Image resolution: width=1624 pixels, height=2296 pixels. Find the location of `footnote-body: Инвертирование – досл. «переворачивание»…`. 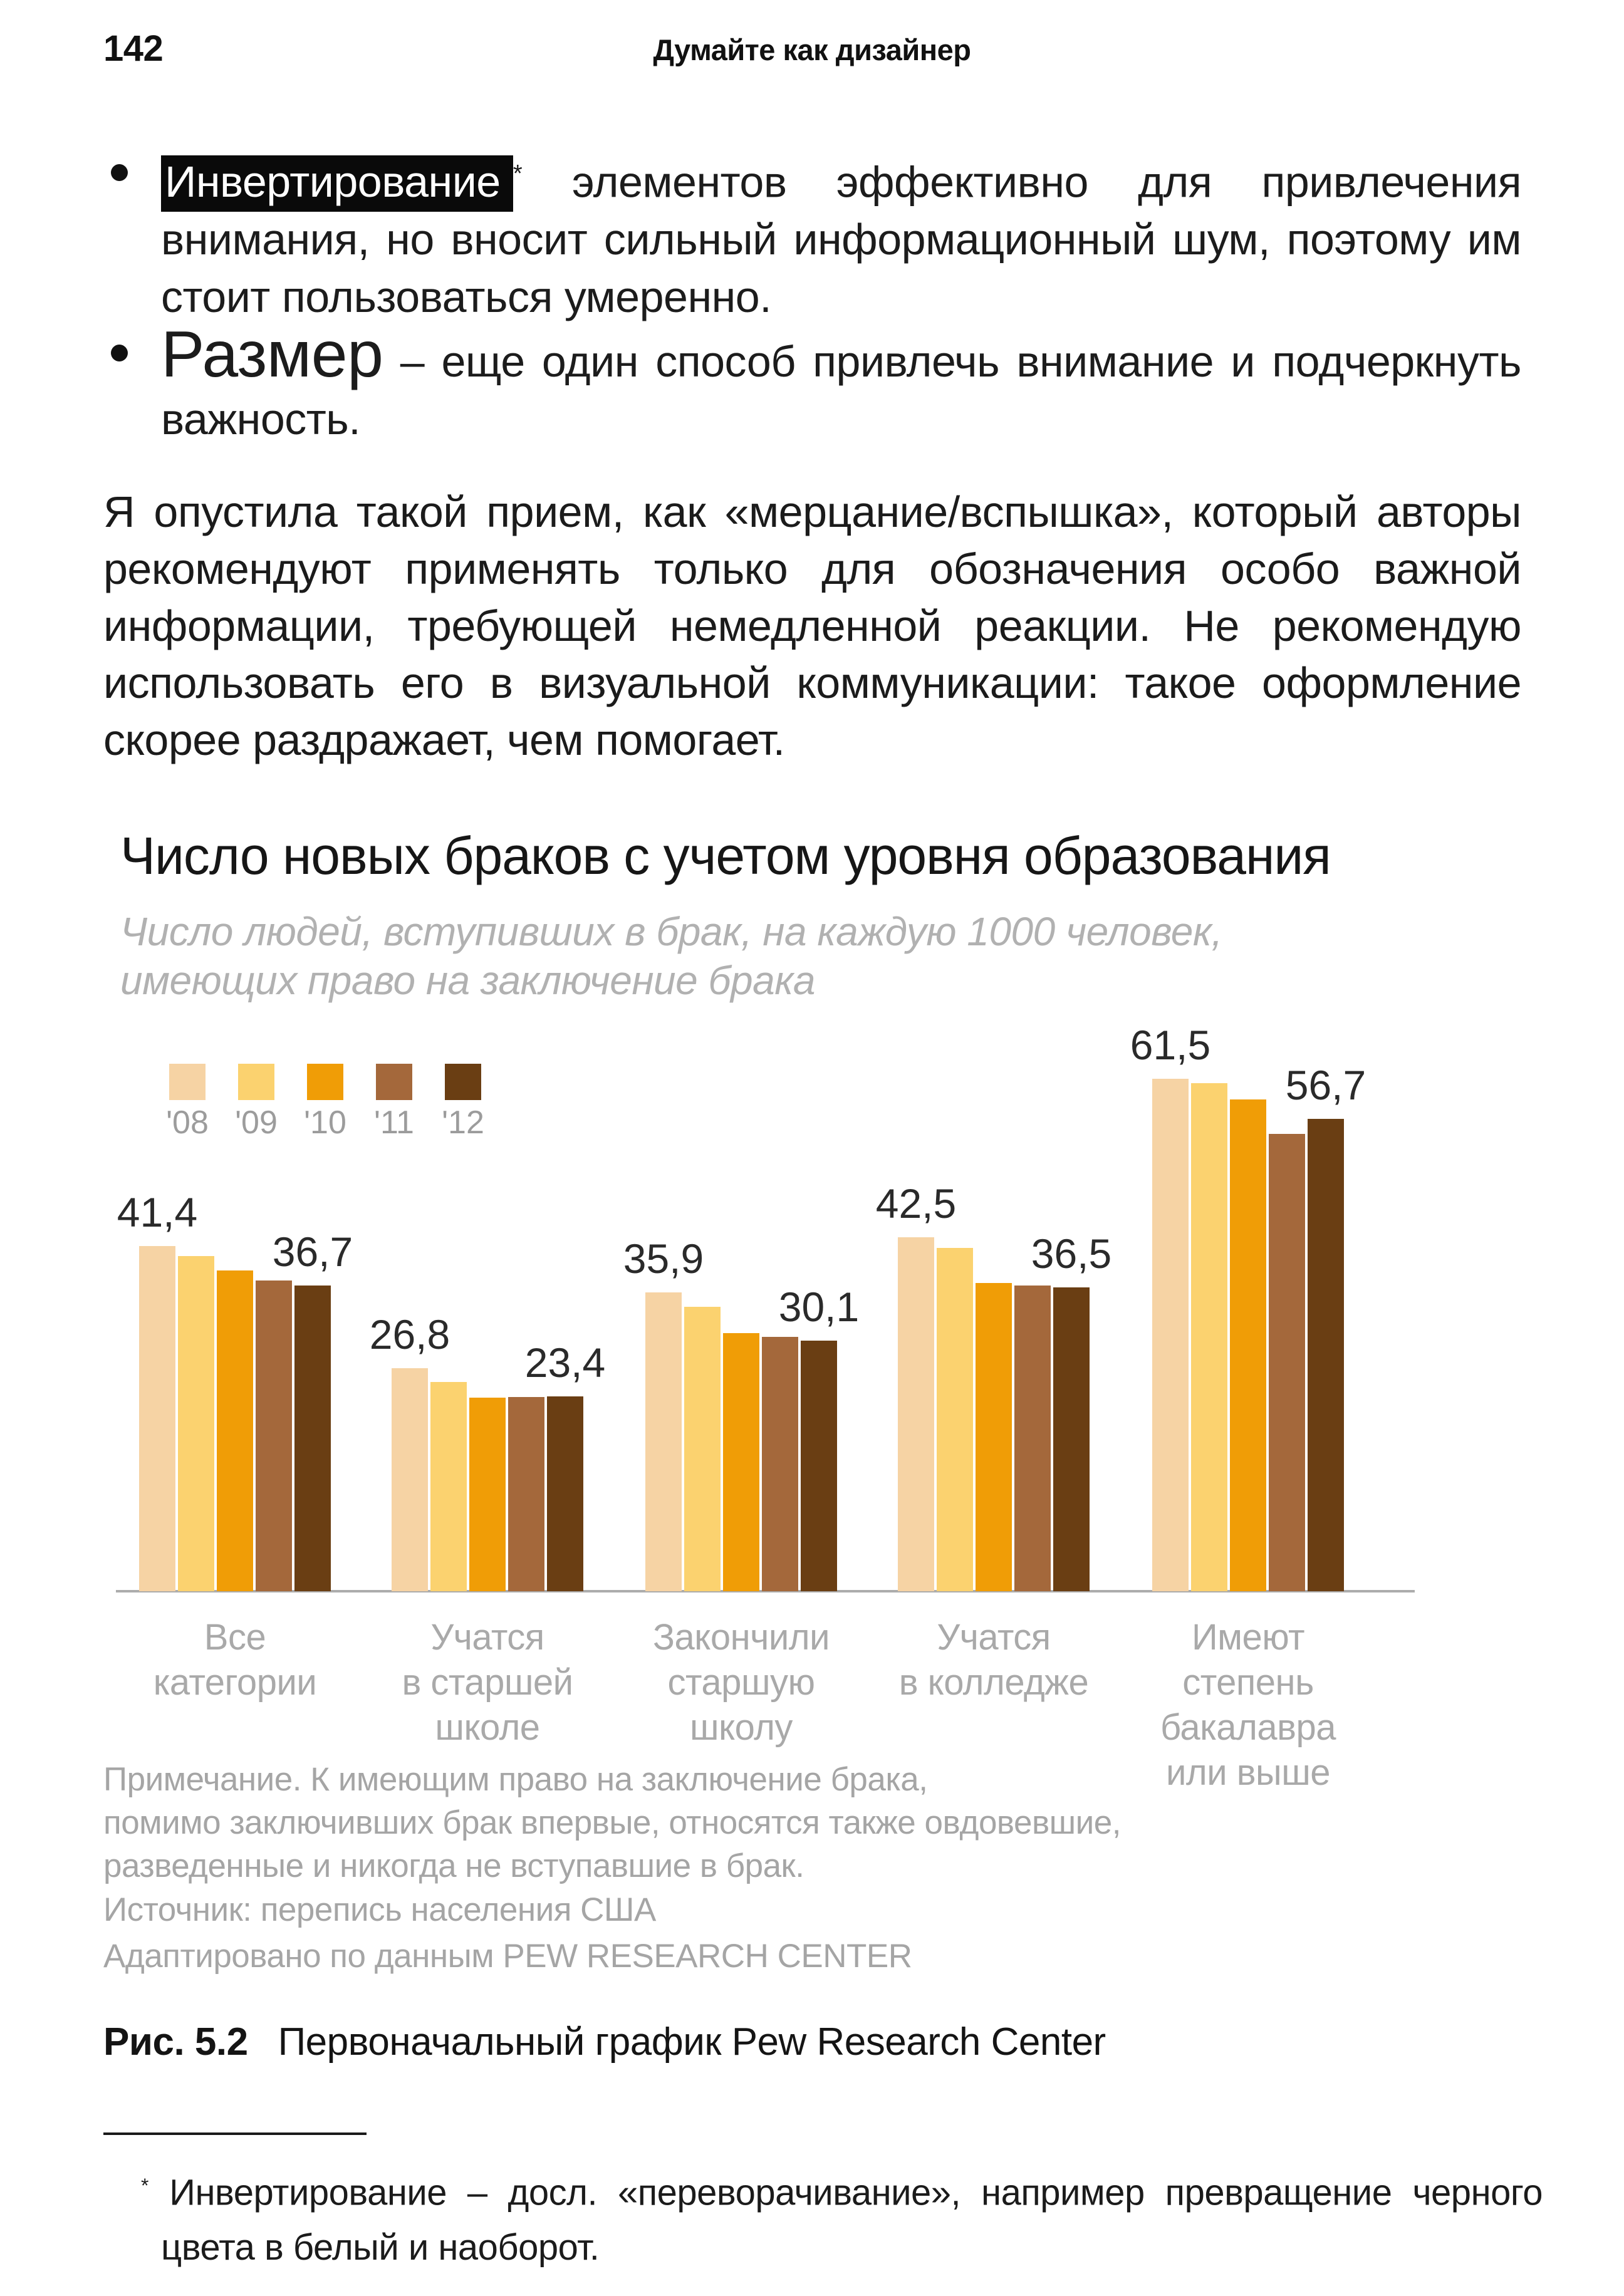

footnote-body: Инвертирование – досл. «переворачивание»… is located at coordinates (845, 2220).